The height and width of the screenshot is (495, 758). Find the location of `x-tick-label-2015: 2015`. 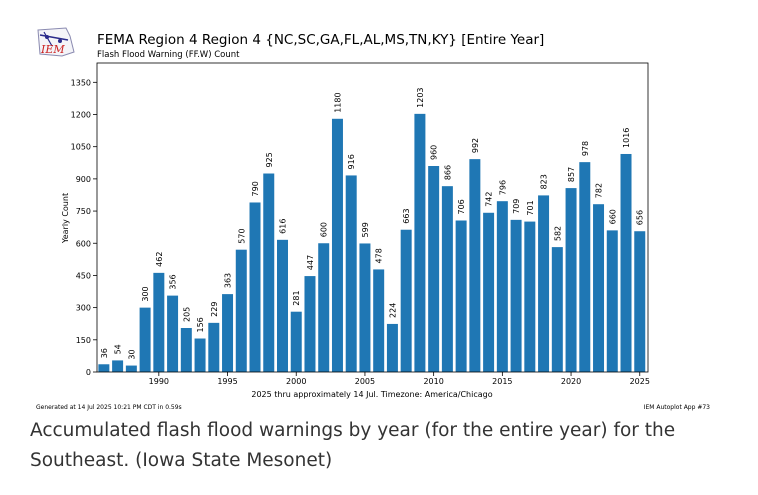

x-tick-label-2015: 2015 is located at coordinates (502, 381).